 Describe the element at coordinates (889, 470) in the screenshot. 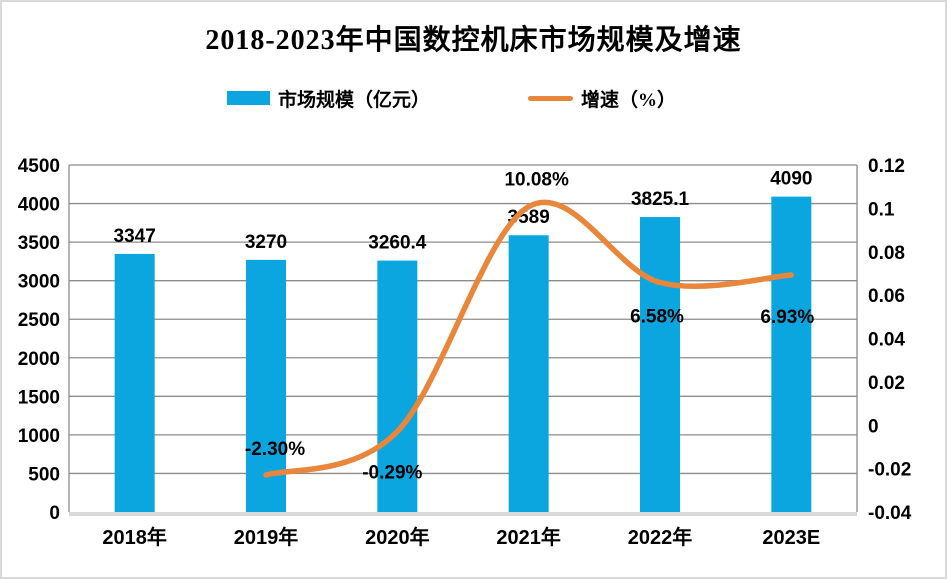

I see `right-axis-tick: -0.02` at that location.